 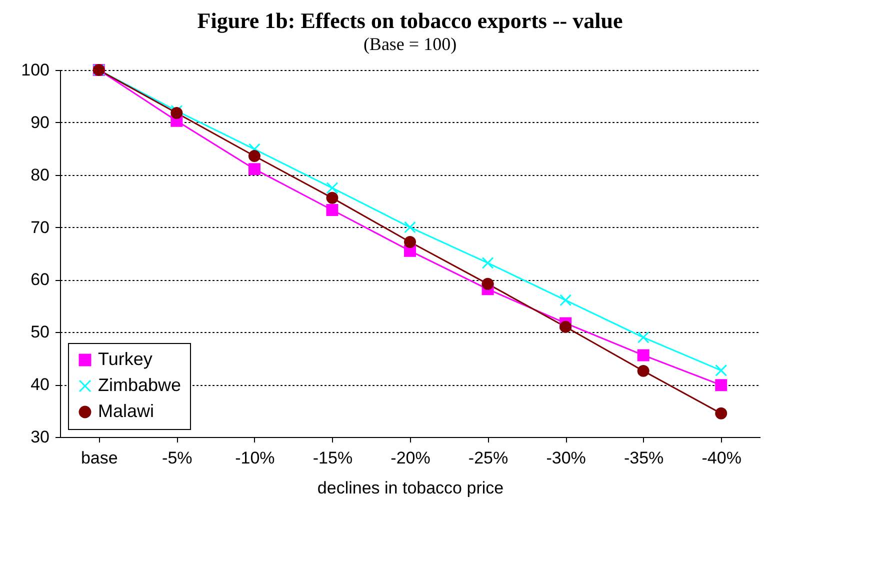 What do you see at coordinates (722, 458) in the screenshot?
I see `x-tick-label: -40%` at bounding box center [722, 458].